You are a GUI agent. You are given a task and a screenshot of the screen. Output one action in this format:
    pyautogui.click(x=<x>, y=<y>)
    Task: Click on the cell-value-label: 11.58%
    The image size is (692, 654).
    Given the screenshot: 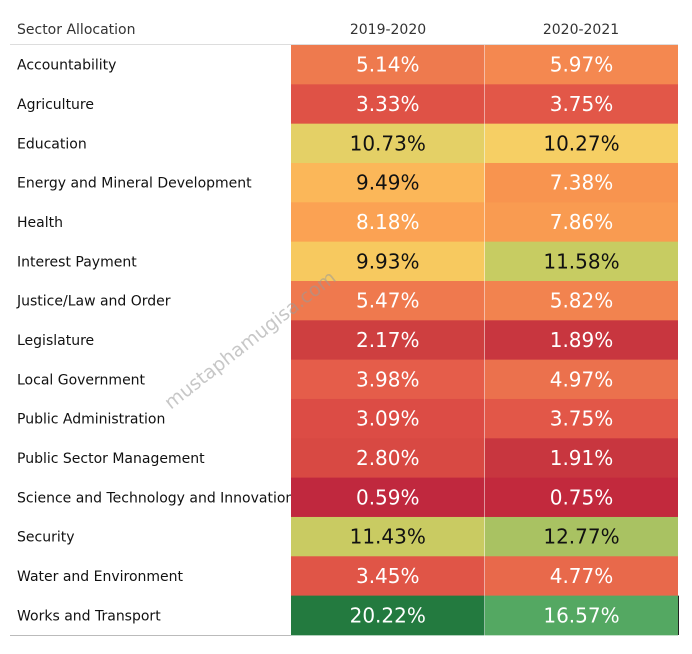 What is the action you would take?
    pyautogui.click(x=581, y=261)
    